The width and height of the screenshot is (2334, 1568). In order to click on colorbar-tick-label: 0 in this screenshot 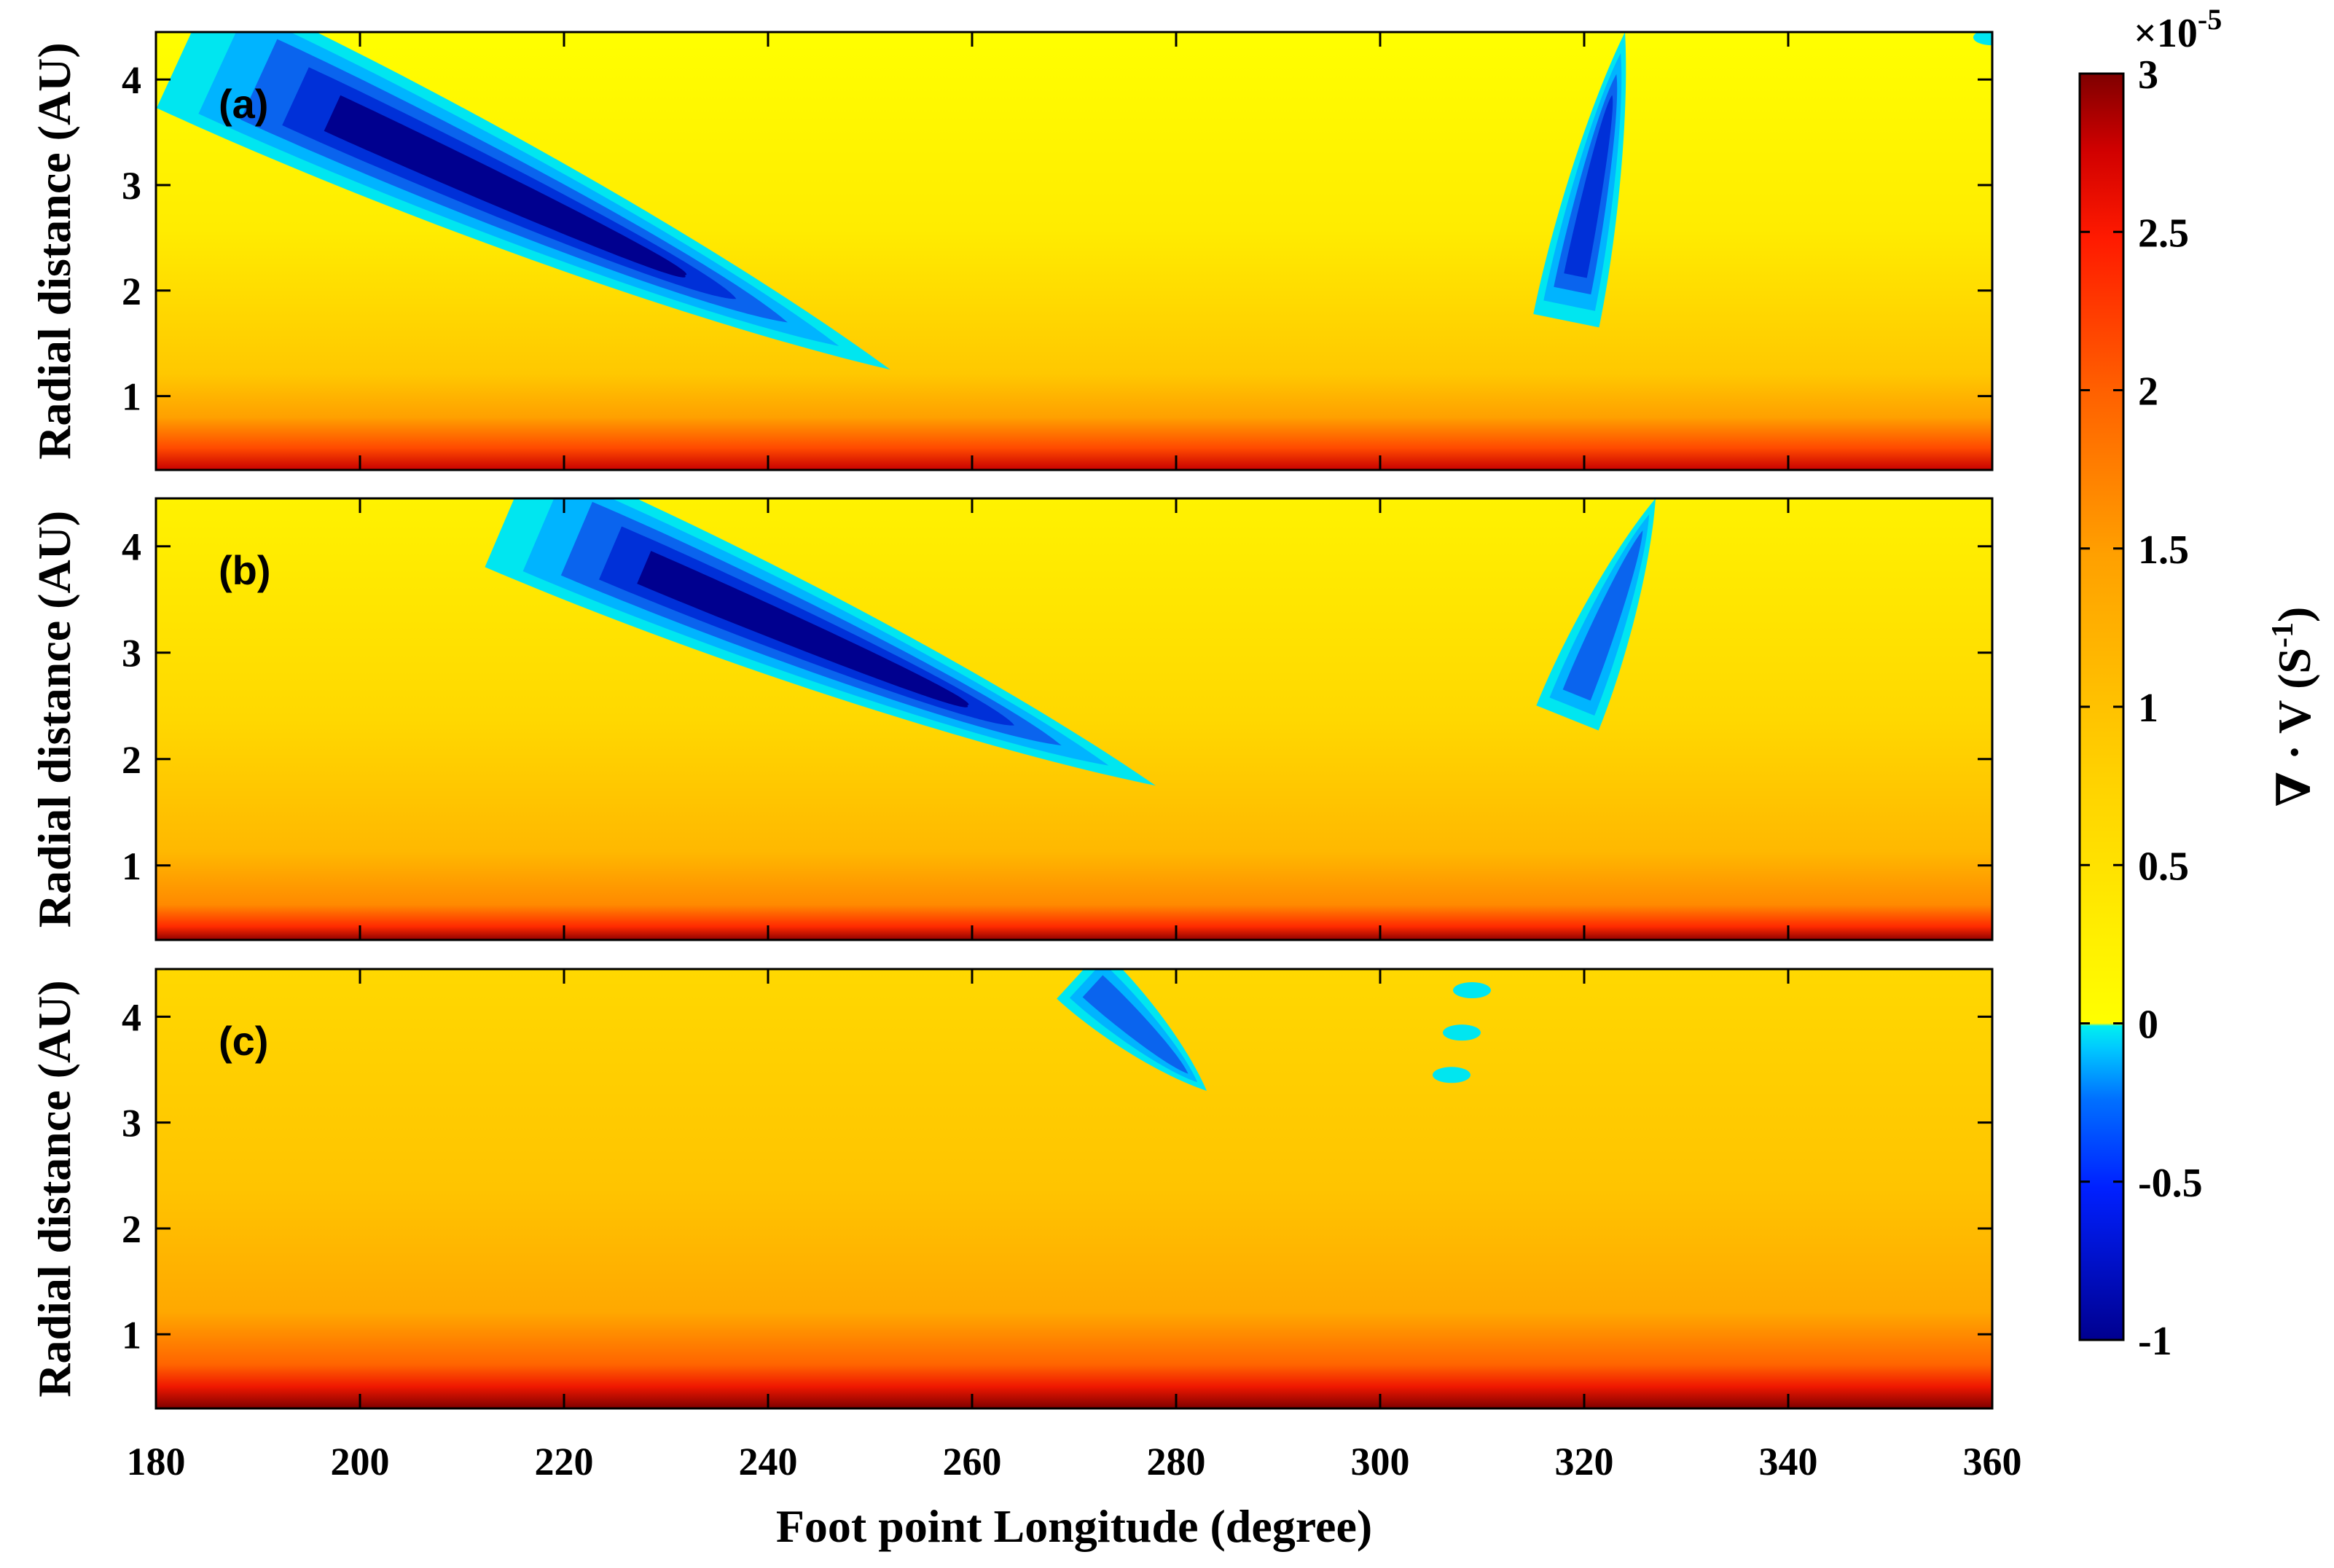, I will do `click(2148, 1025)`.